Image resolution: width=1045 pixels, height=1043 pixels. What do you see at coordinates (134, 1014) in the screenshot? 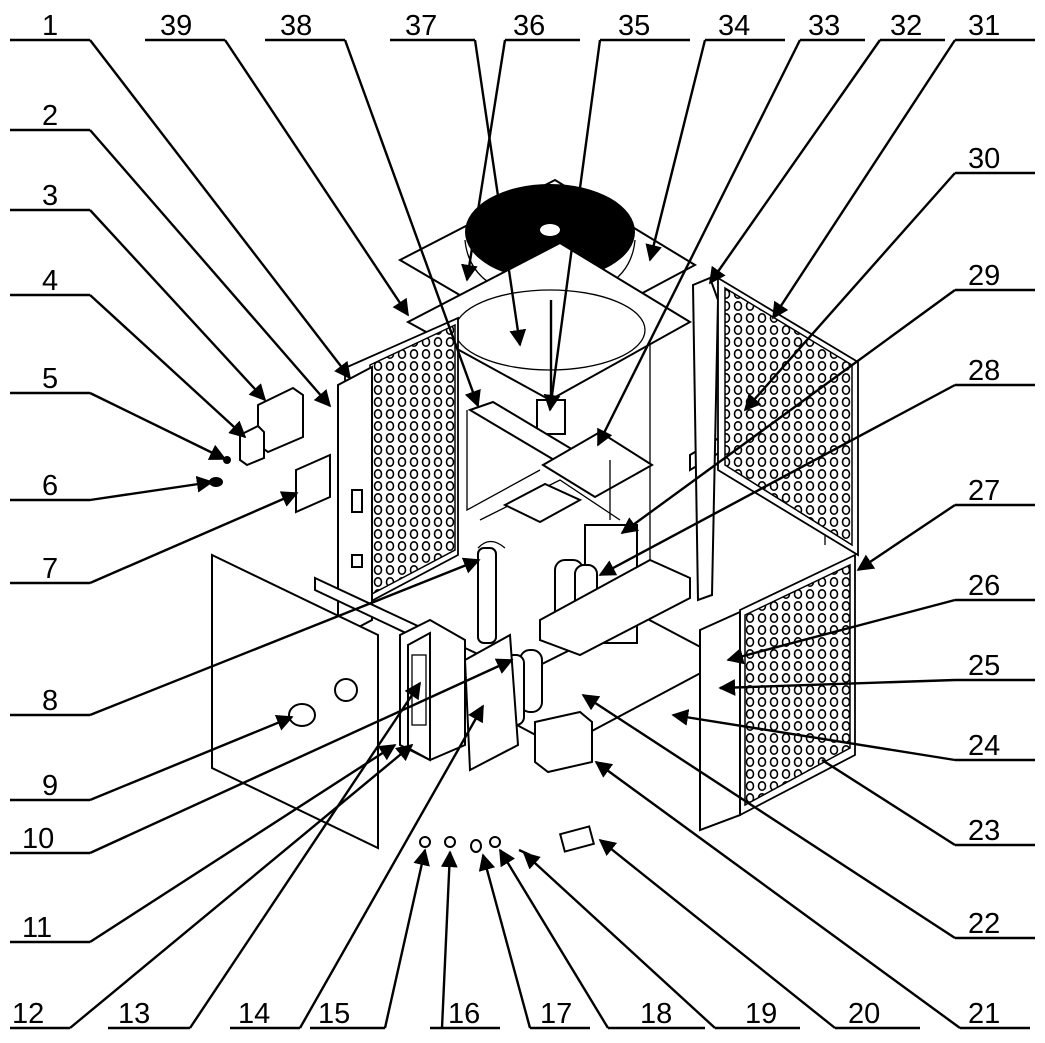
I see `label-13: 13` at bounding box center [134, 1014].